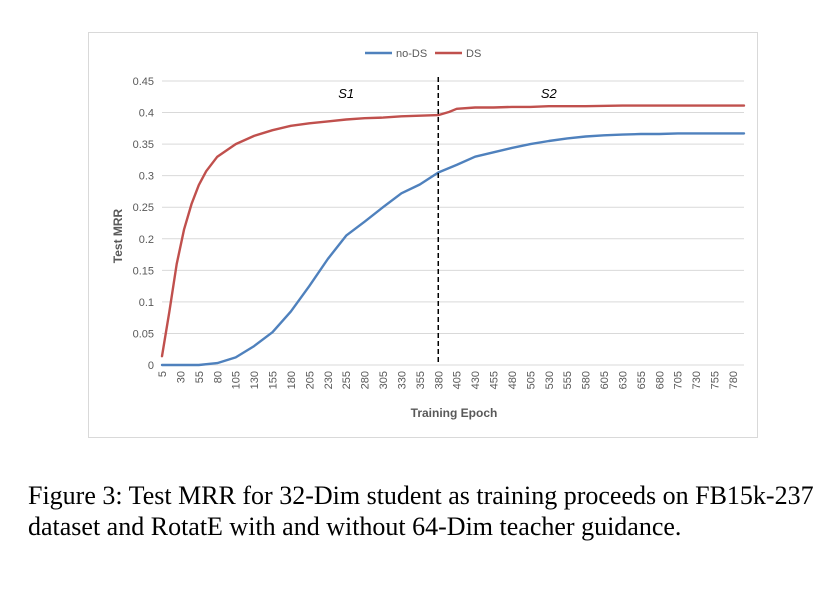 This screenshot has width=837, height=599. What do you see at coordinates (163, 374) in the screenshot?
I see `x-tick-label: 5` at bounding box center [163, 374].